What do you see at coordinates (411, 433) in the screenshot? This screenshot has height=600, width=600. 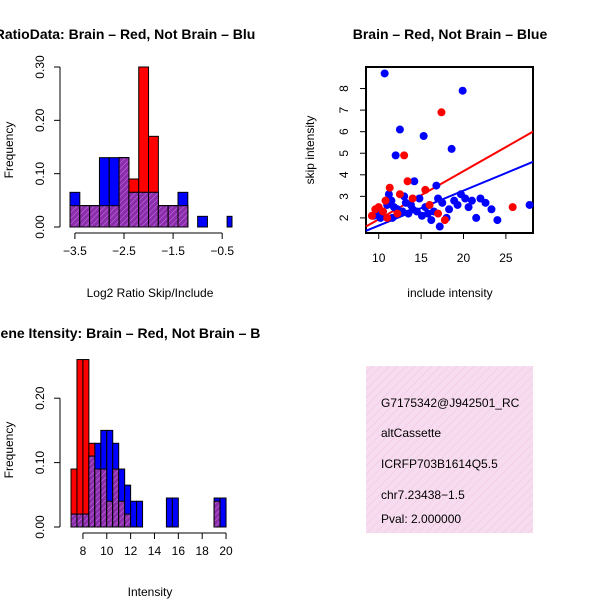 I see `info-line-event-type: altCassette` at bounding box center [411, 433].